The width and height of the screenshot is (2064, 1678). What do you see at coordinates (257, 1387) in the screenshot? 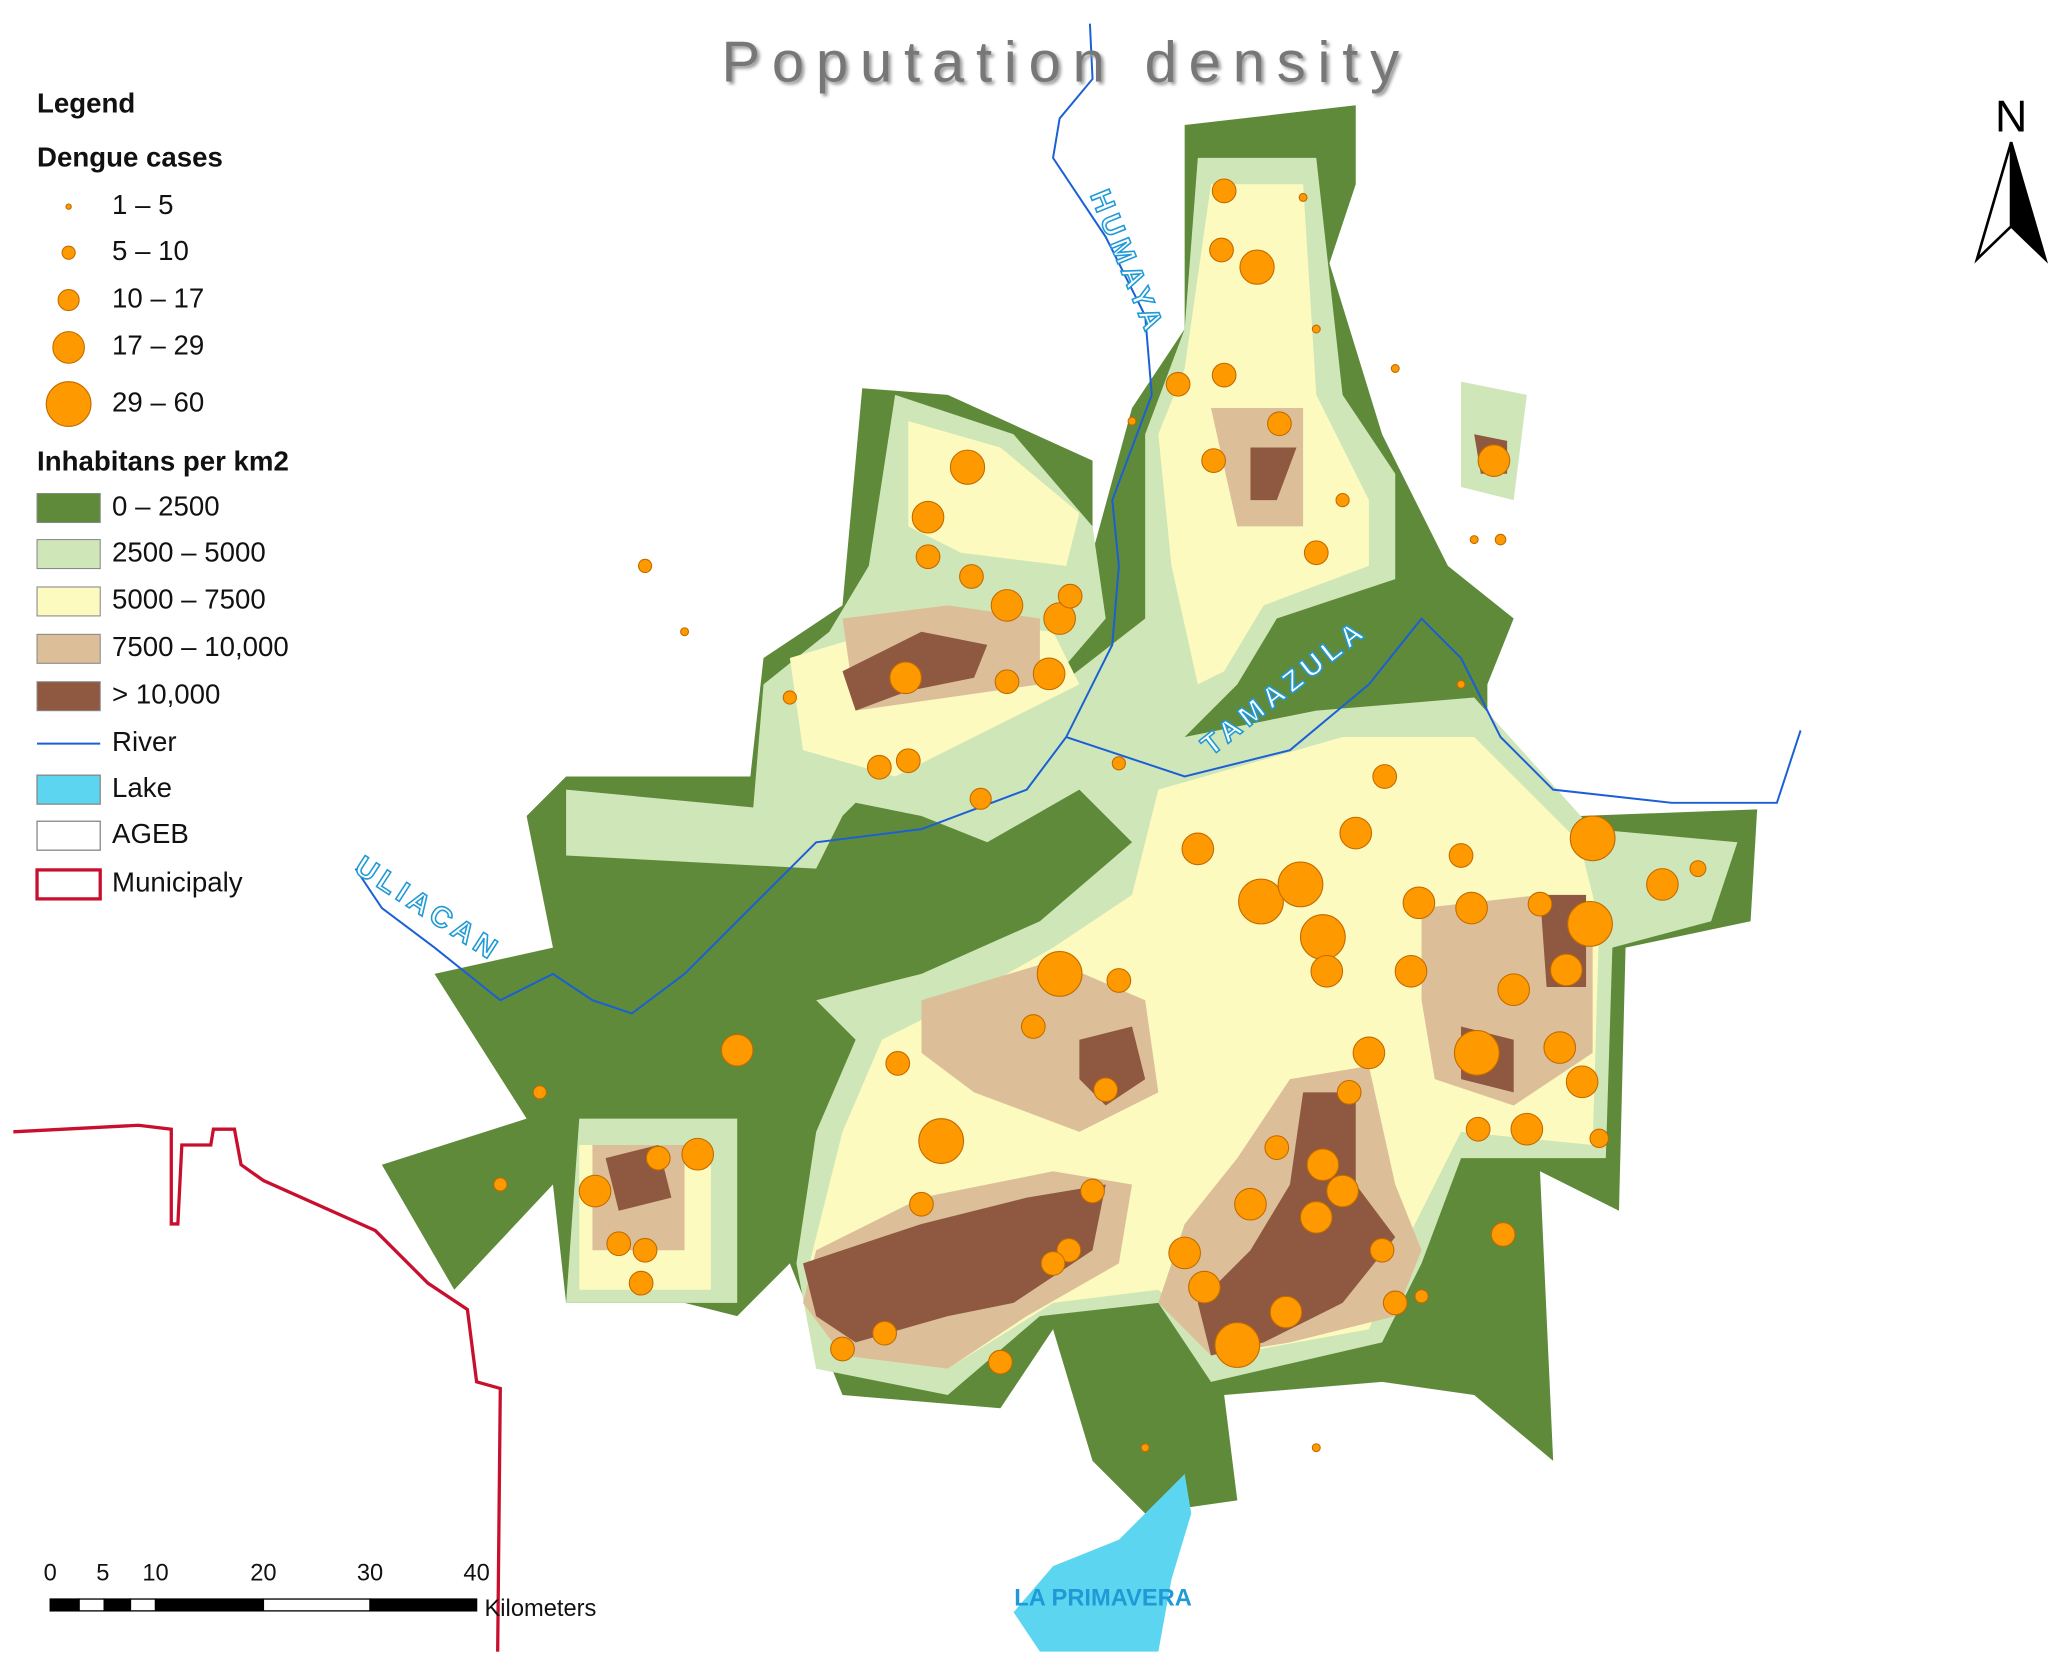
I see `municipal-boundary` at bounding box center [257, 1387].